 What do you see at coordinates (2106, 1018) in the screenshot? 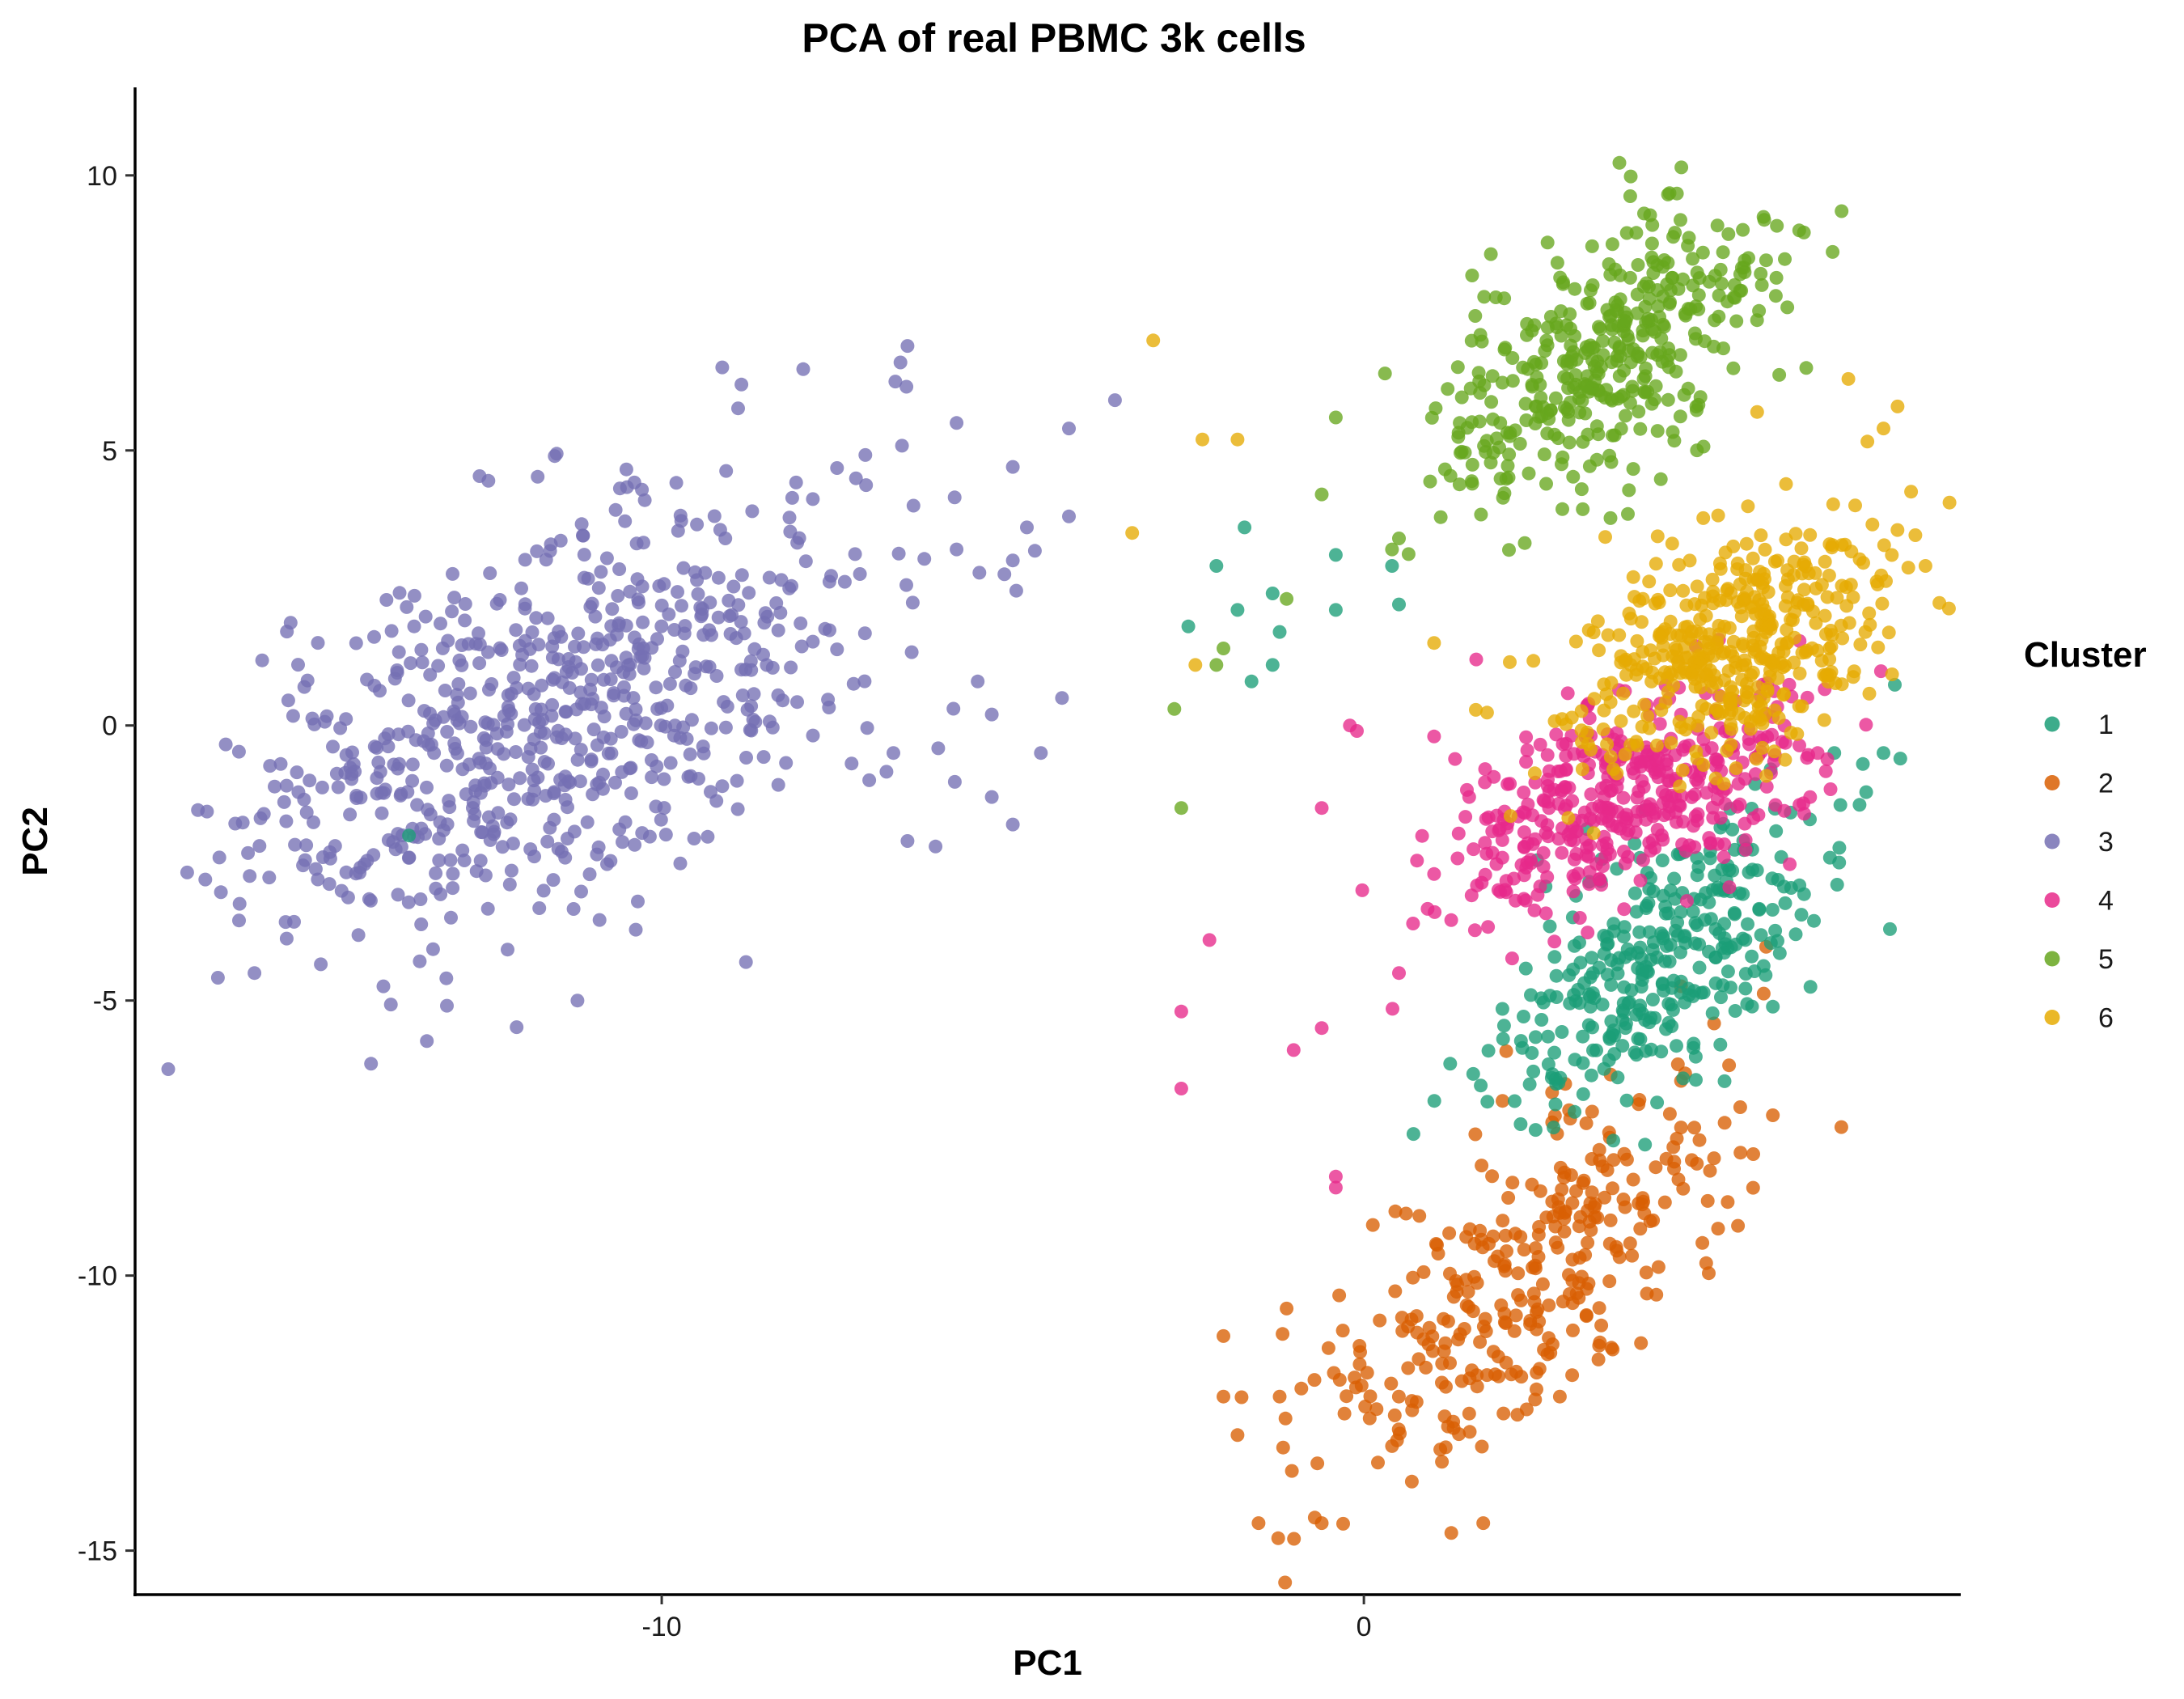
I see `legend-label-cluster-6: 6` at bounding box center [2106, 1018].